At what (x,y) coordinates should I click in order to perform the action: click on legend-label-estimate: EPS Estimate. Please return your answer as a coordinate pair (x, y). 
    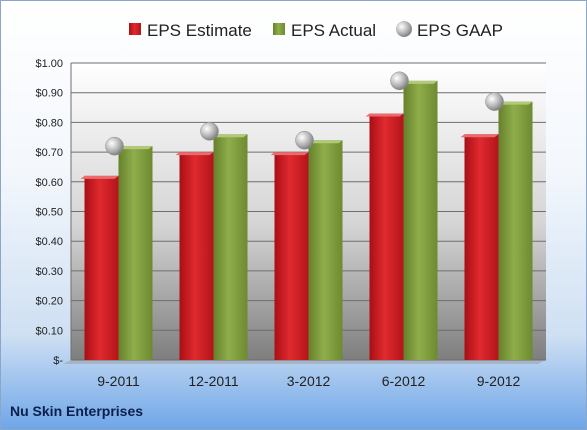
    Looking at the image, I should click on (199, 30).